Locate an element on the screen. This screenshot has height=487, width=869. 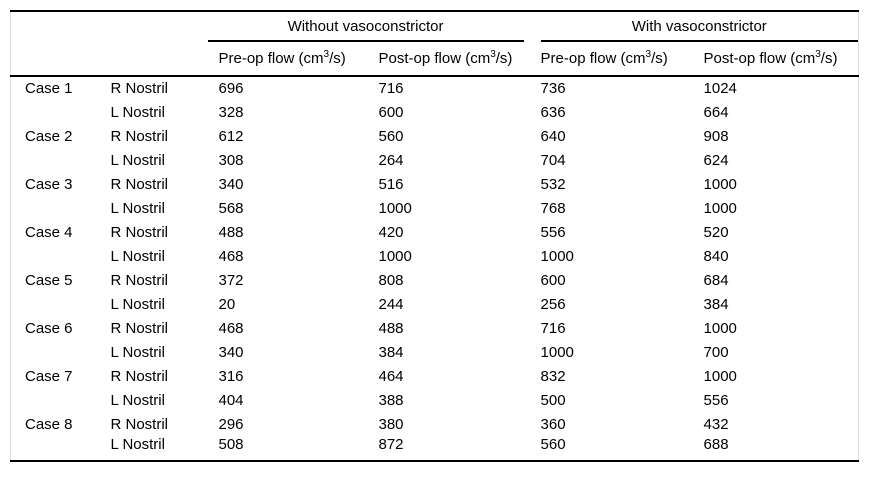
preop-without-value: 612 is located at coordinates (231, 136).